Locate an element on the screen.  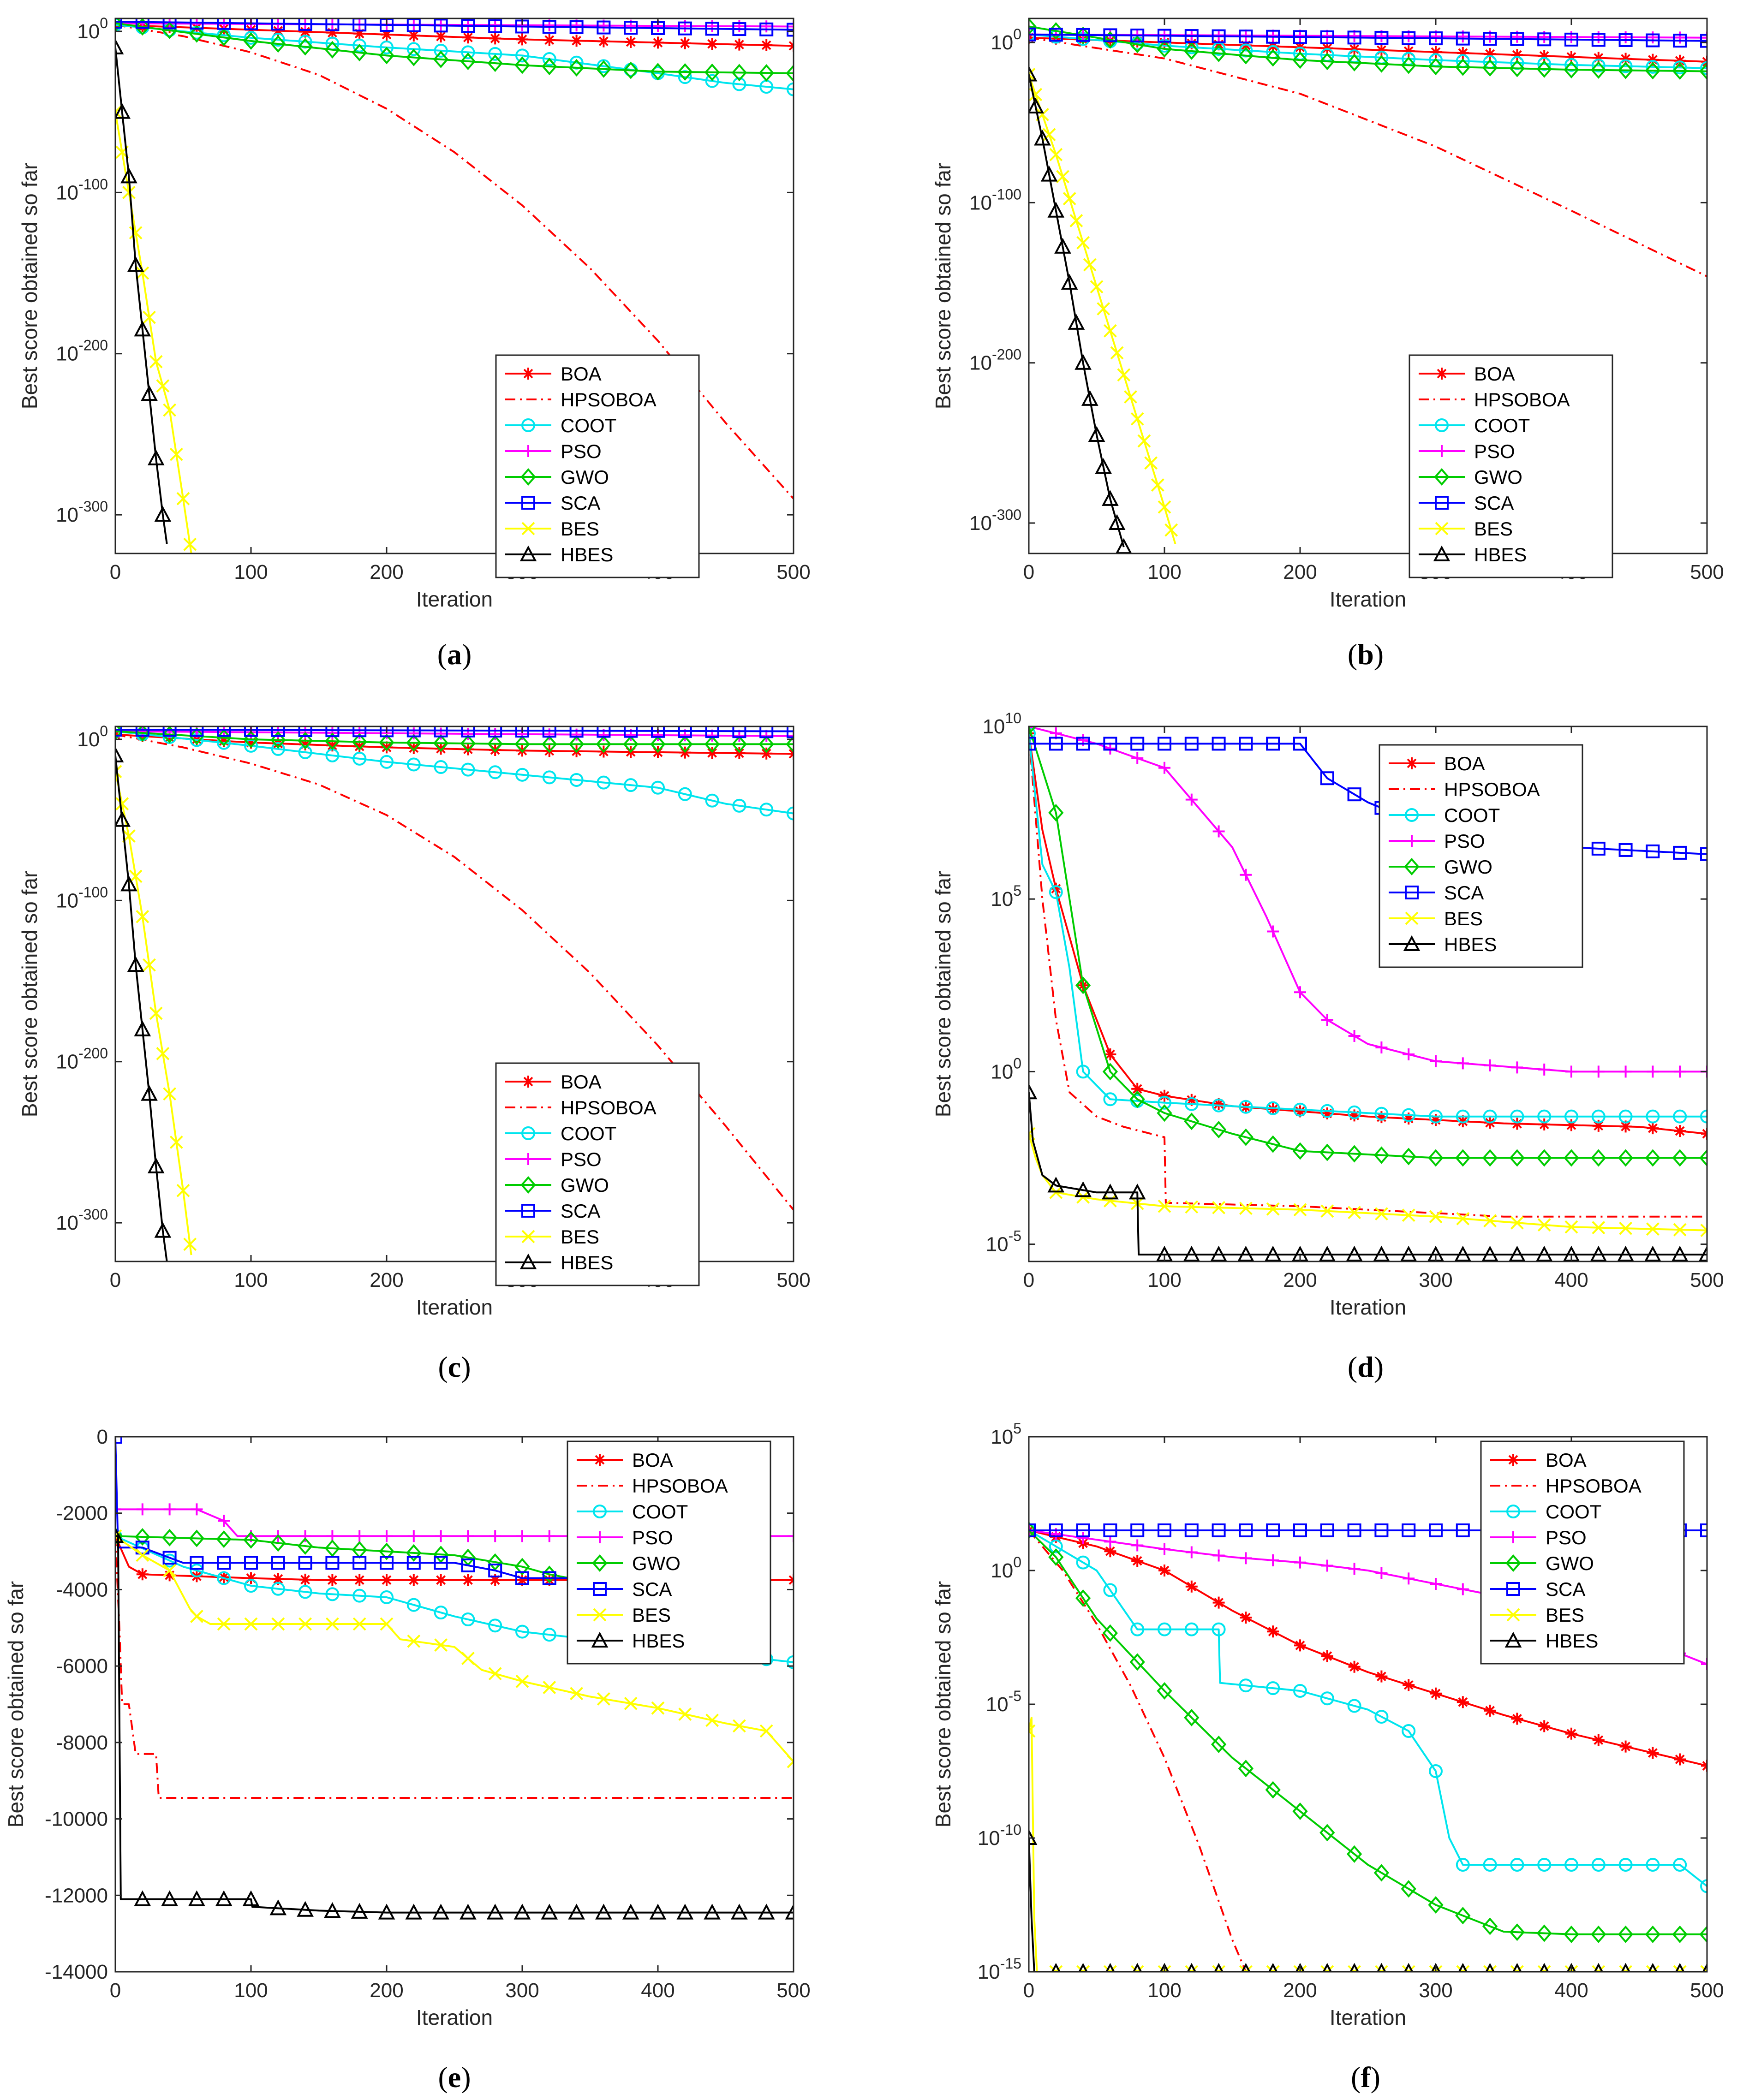
legend-label: COOT is located at coordinates (588, 1133).